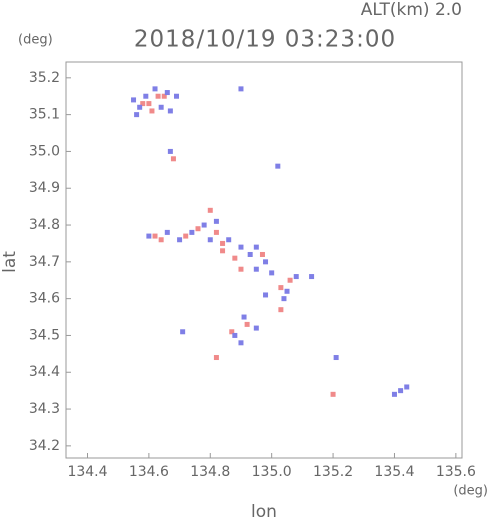 The height and width of the screenshot is (521, 491). What do you see at coordinates (264, 511) in the screenshot?
I see `x-axis-label: lon` at bounding box center [264, 511].